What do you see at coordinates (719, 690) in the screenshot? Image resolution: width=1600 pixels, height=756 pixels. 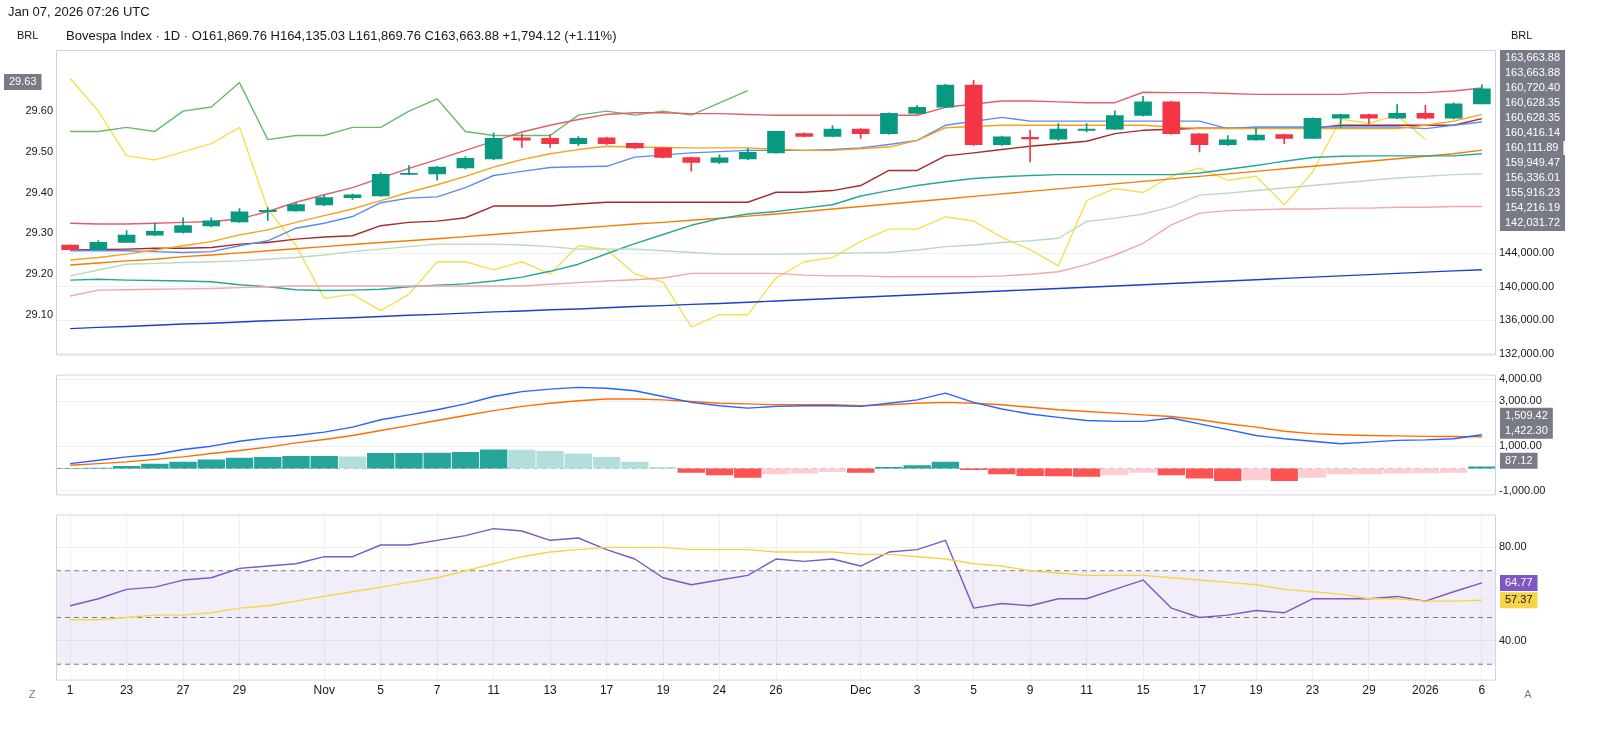 I see `x-tick-label: 24` at bounding box center [719, 690].